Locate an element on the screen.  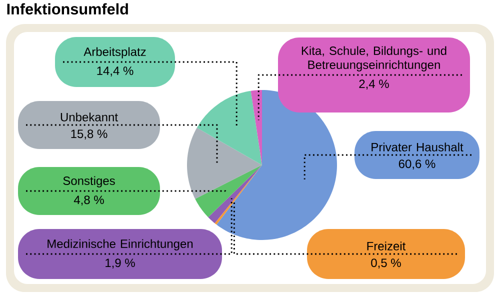
slice-label: Sonstiges is located at coordinates (89, 182).